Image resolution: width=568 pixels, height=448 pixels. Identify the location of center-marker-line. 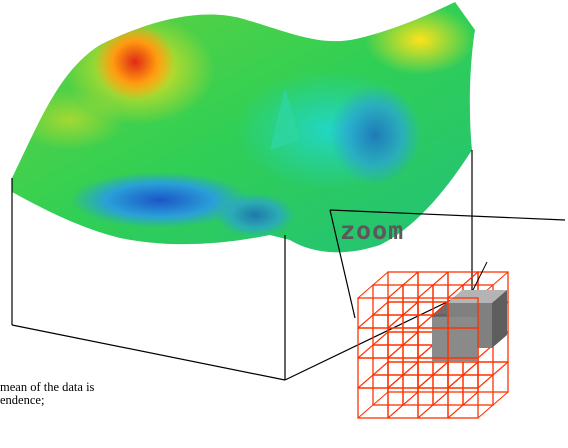
(479, 277).